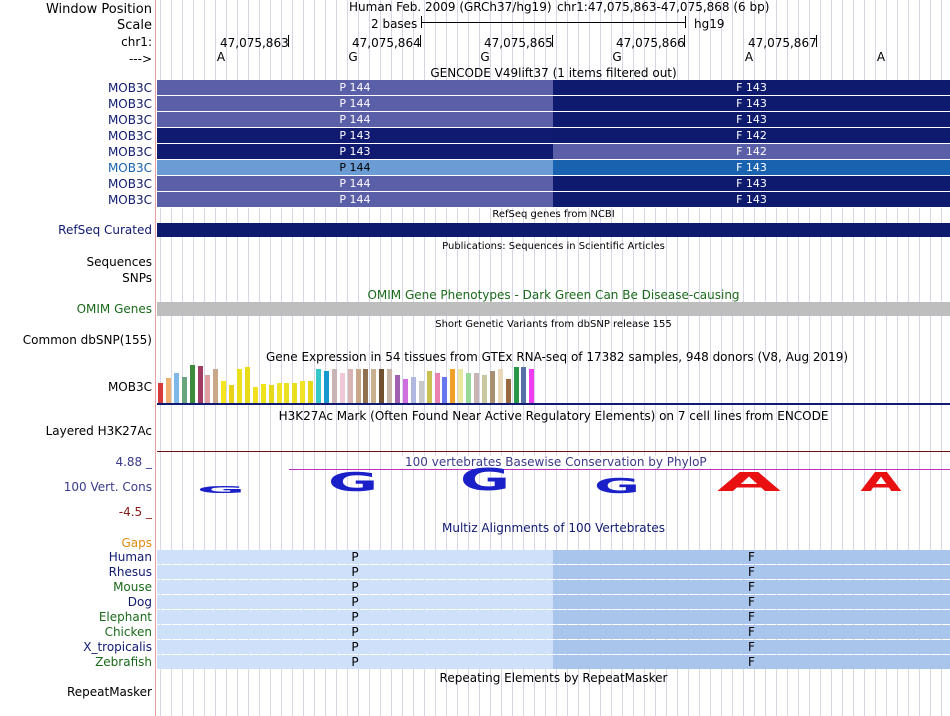 The width and height of the screenshot is (950, 716). What do you see at coordinates (87, 340) in the screenshot?
I see `dbsnp-label: Common dbSNP(155)` at bounding box center [87, 340].